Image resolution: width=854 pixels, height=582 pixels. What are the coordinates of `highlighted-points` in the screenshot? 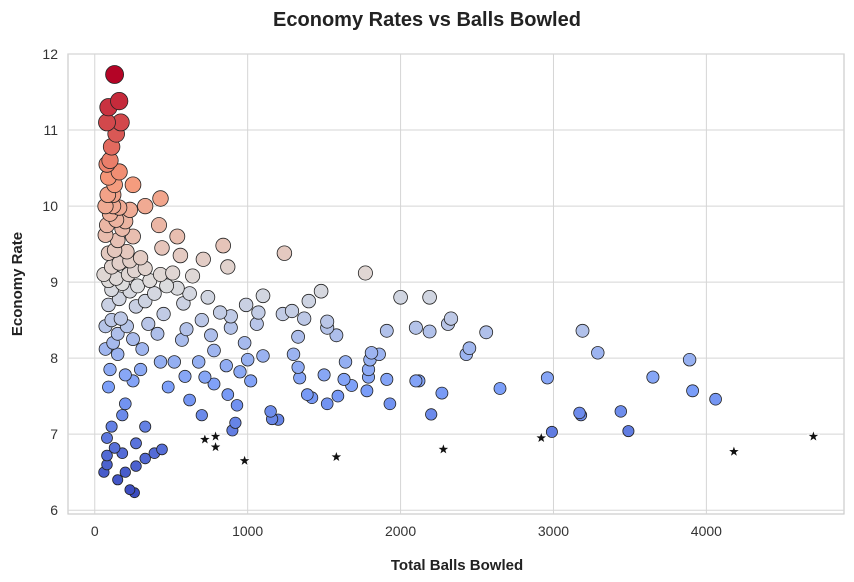 It's located at (509, 448).